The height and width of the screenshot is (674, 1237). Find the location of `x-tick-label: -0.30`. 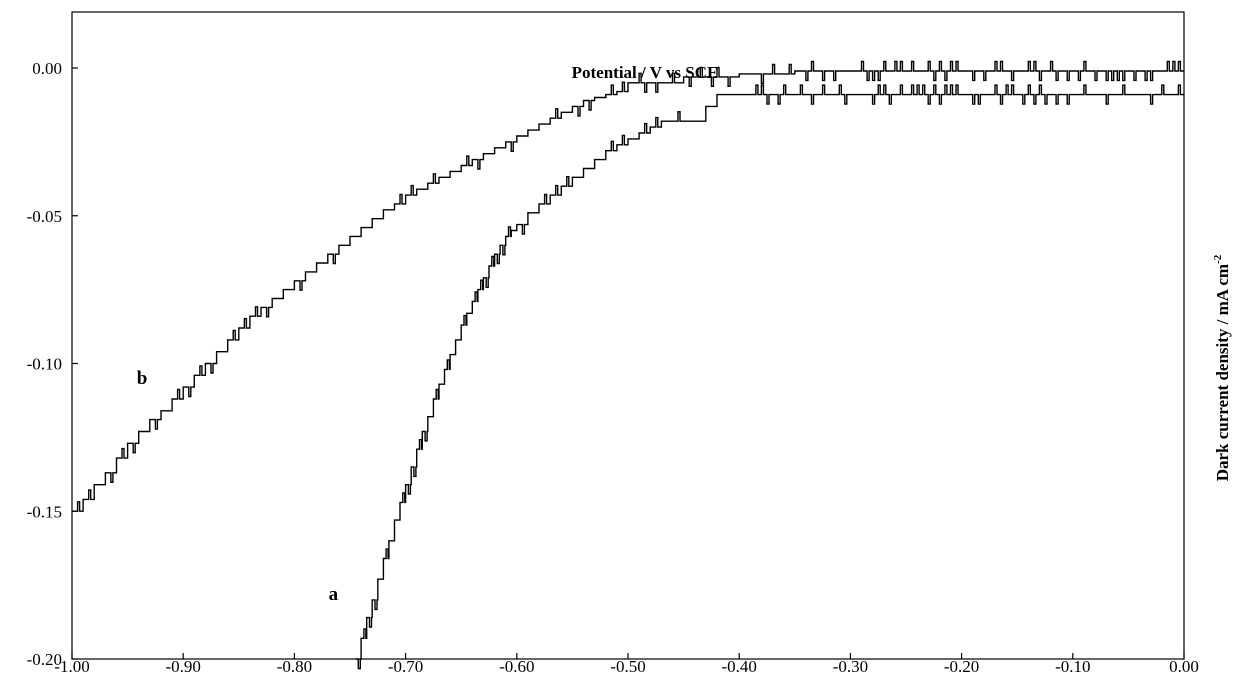

x-tick-label: -0.30 is located at coordinates (850, 665).